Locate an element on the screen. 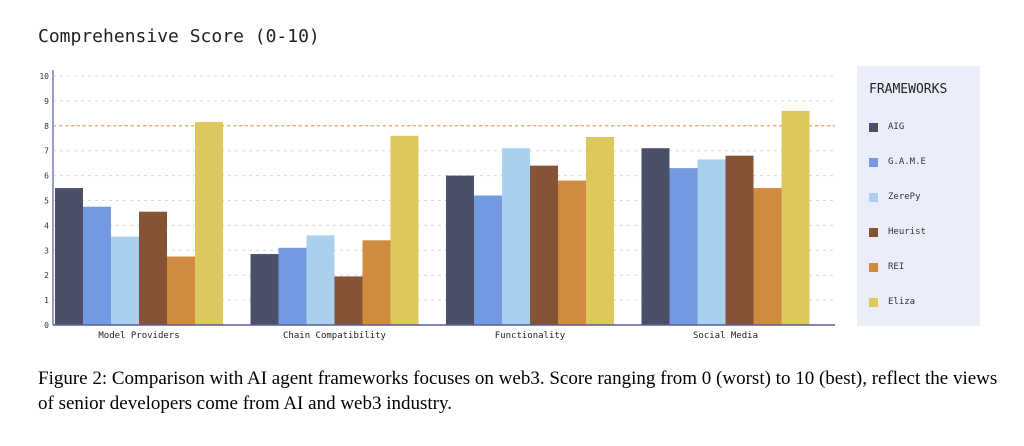 This screenshot has width=1024, height=446. y-tick-label: 0 is located at coordinates (46, 325).